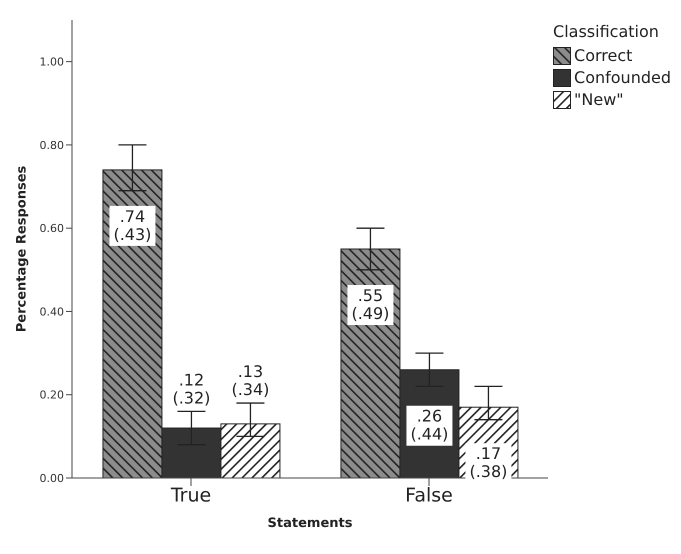 This screenshot has height=554, width=681. What do you see at coordinates (603, 56) in the screenshot?
I see `legend-label: Correct` at bounding box center [603, 56].